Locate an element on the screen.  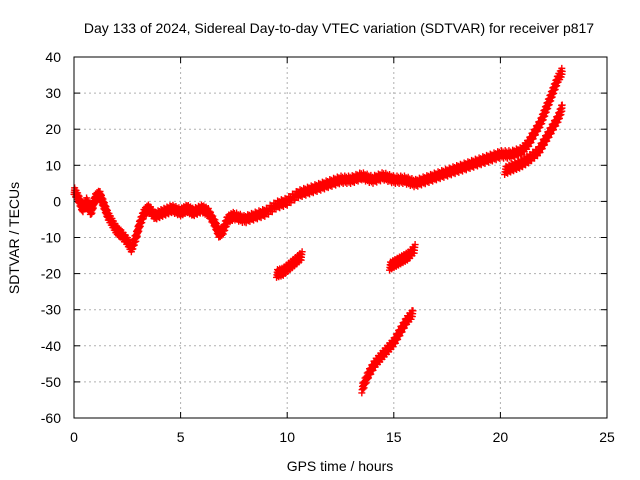
y-tick-label: -20 is located at coordinates (51, 274).